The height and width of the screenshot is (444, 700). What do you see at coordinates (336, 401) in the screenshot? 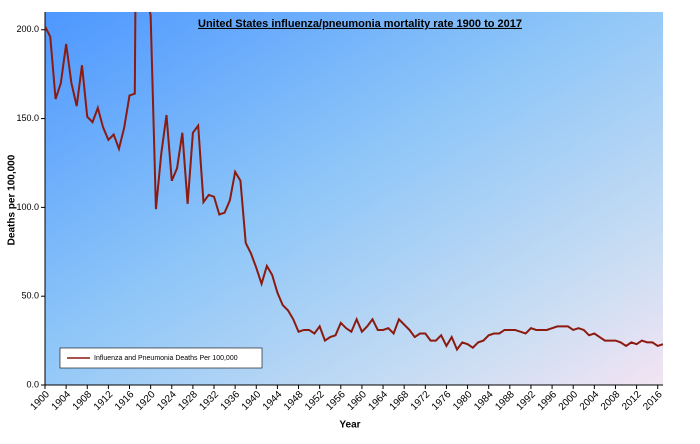
I see `x-tick-label: 1956` at bounding box center [336, 401].